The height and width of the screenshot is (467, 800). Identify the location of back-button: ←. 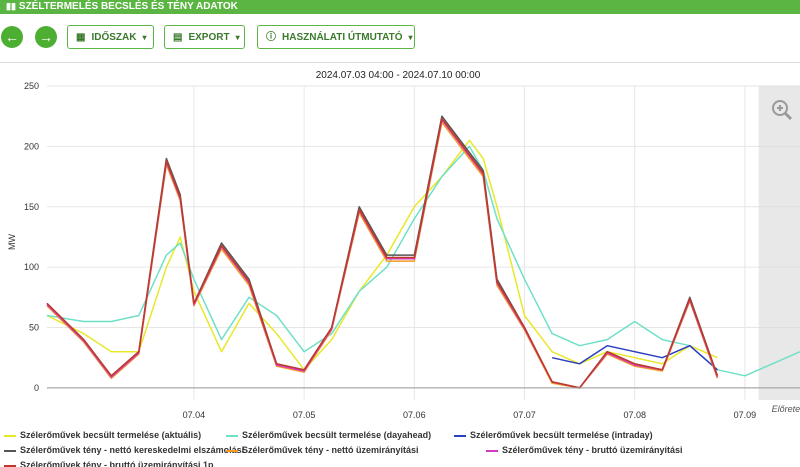
(12, 37).